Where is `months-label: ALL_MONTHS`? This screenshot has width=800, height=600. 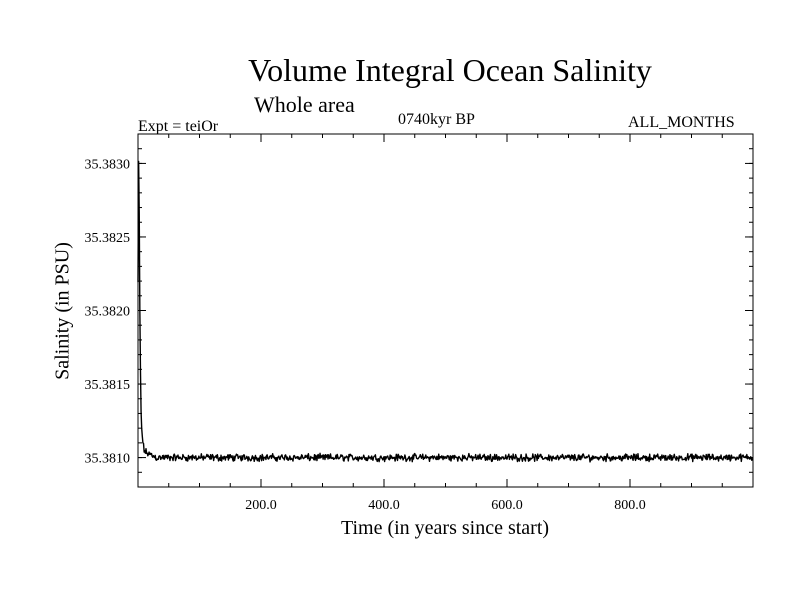 months-label: ALL_MONTHS is located at coordinates (681, 122).